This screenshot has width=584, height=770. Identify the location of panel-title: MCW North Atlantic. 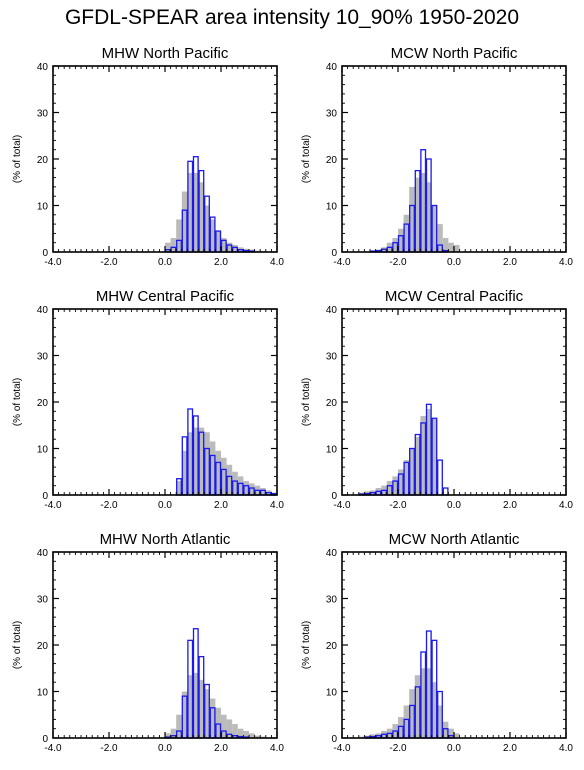
(454, 539).